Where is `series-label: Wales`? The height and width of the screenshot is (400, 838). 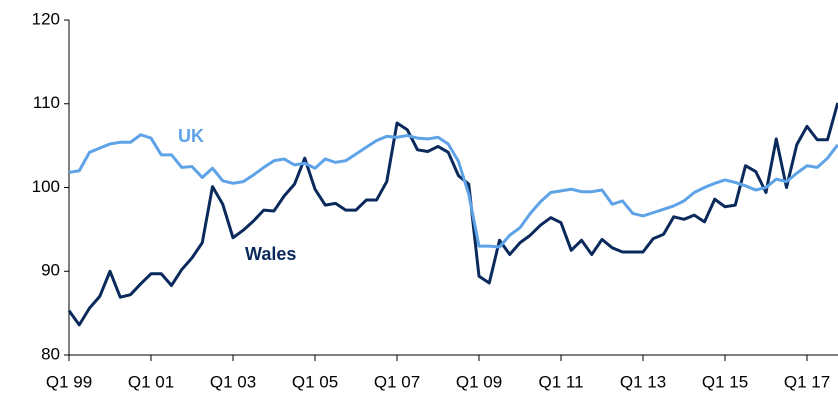
series-label: Wales is located at coordinates (270, 254).